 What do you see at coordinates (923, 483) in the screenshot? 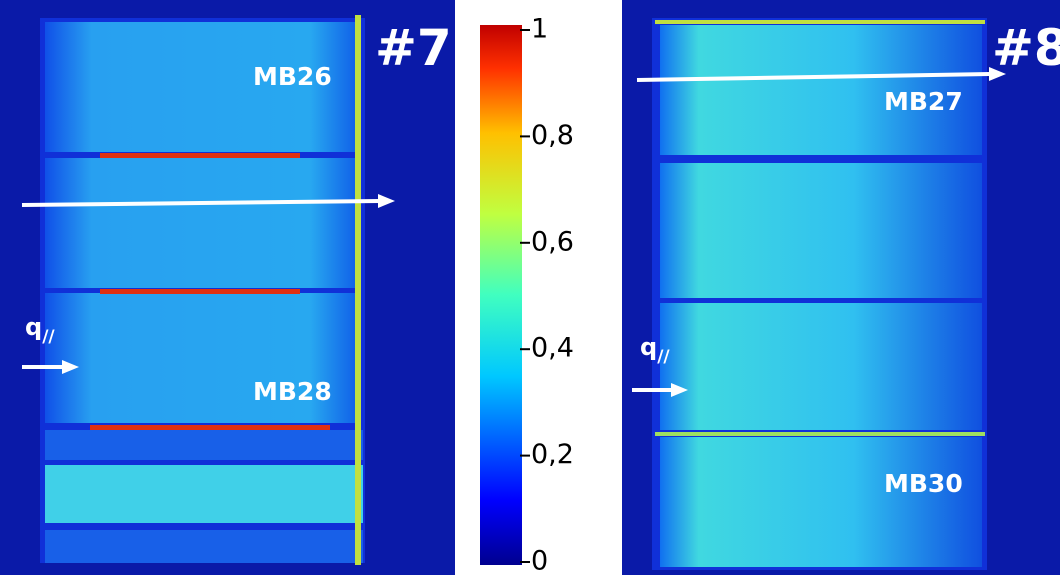
I see `sample-label: MB30` at bounding box center [923, 483].